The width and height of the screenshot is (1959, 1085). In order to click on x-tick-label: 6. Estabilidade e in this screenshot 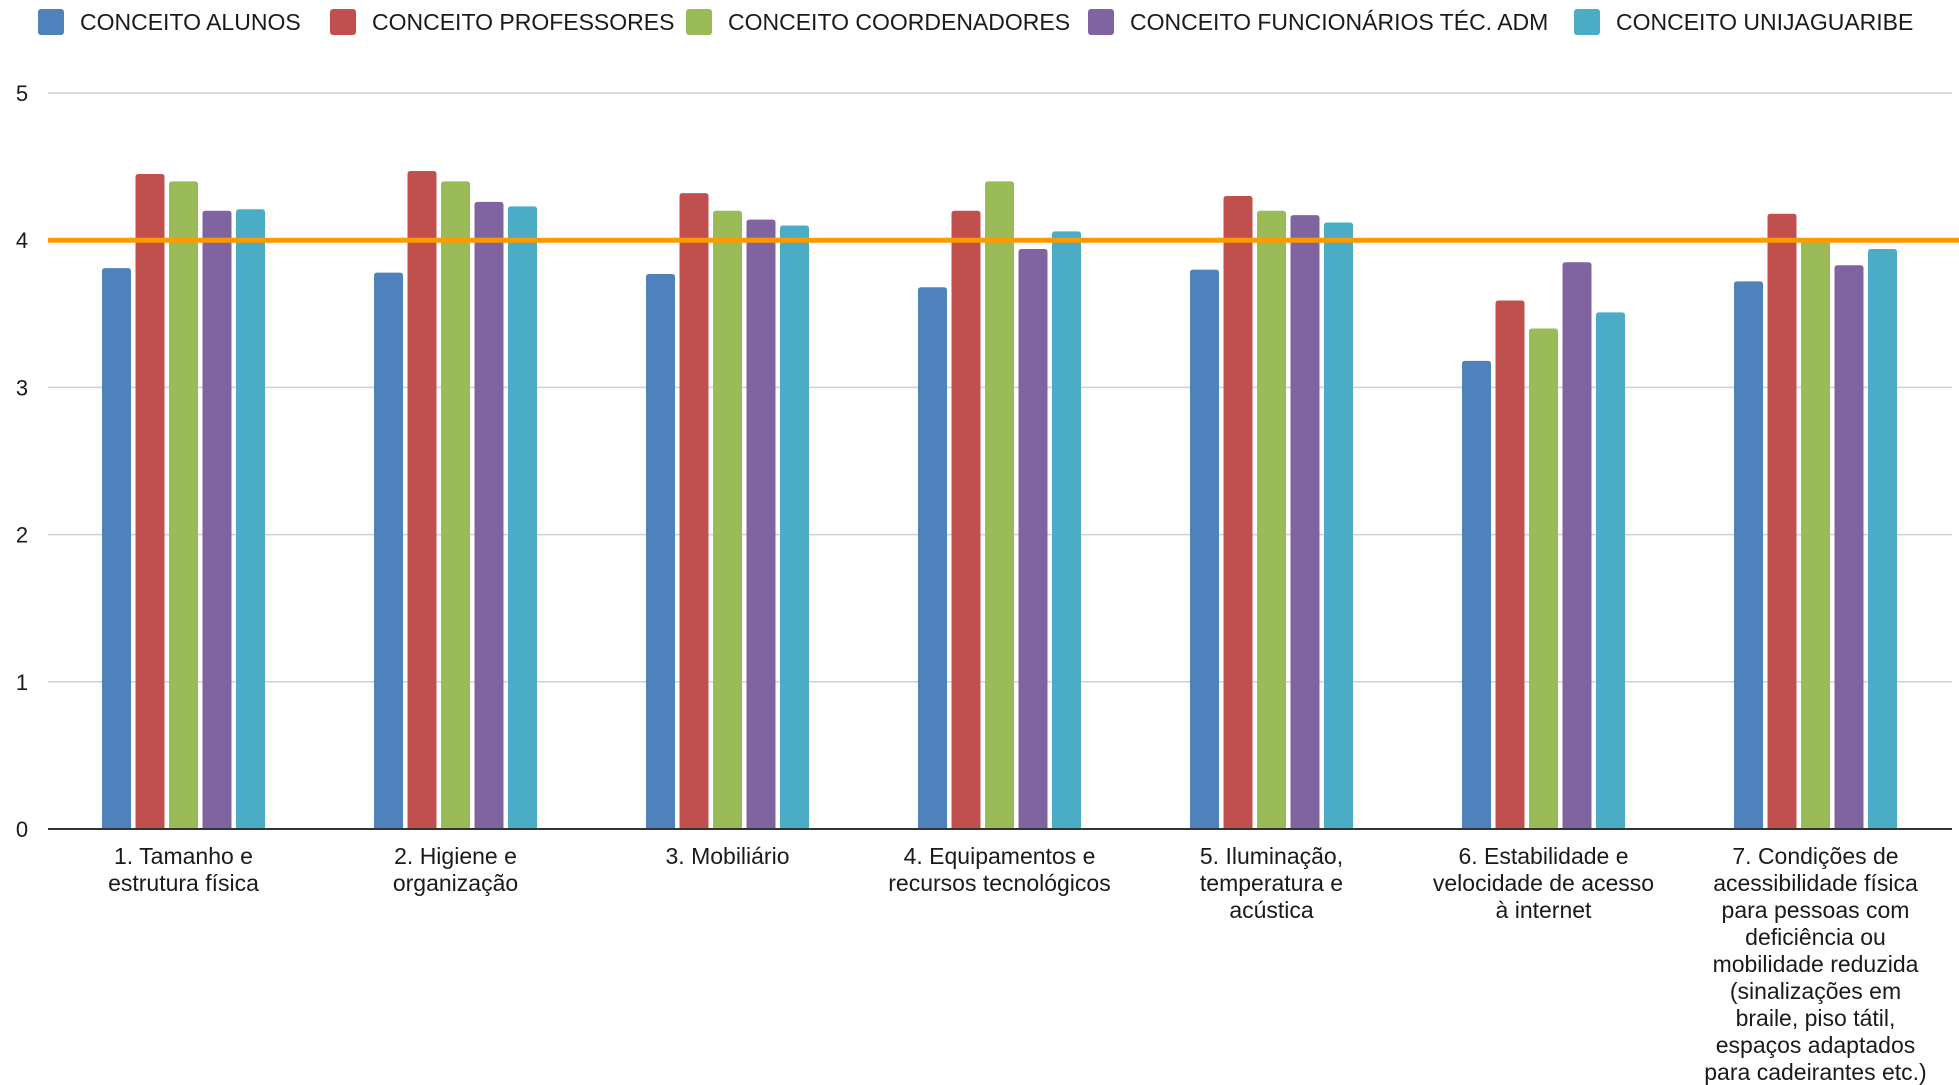, I will do `click(1543, 856)`.